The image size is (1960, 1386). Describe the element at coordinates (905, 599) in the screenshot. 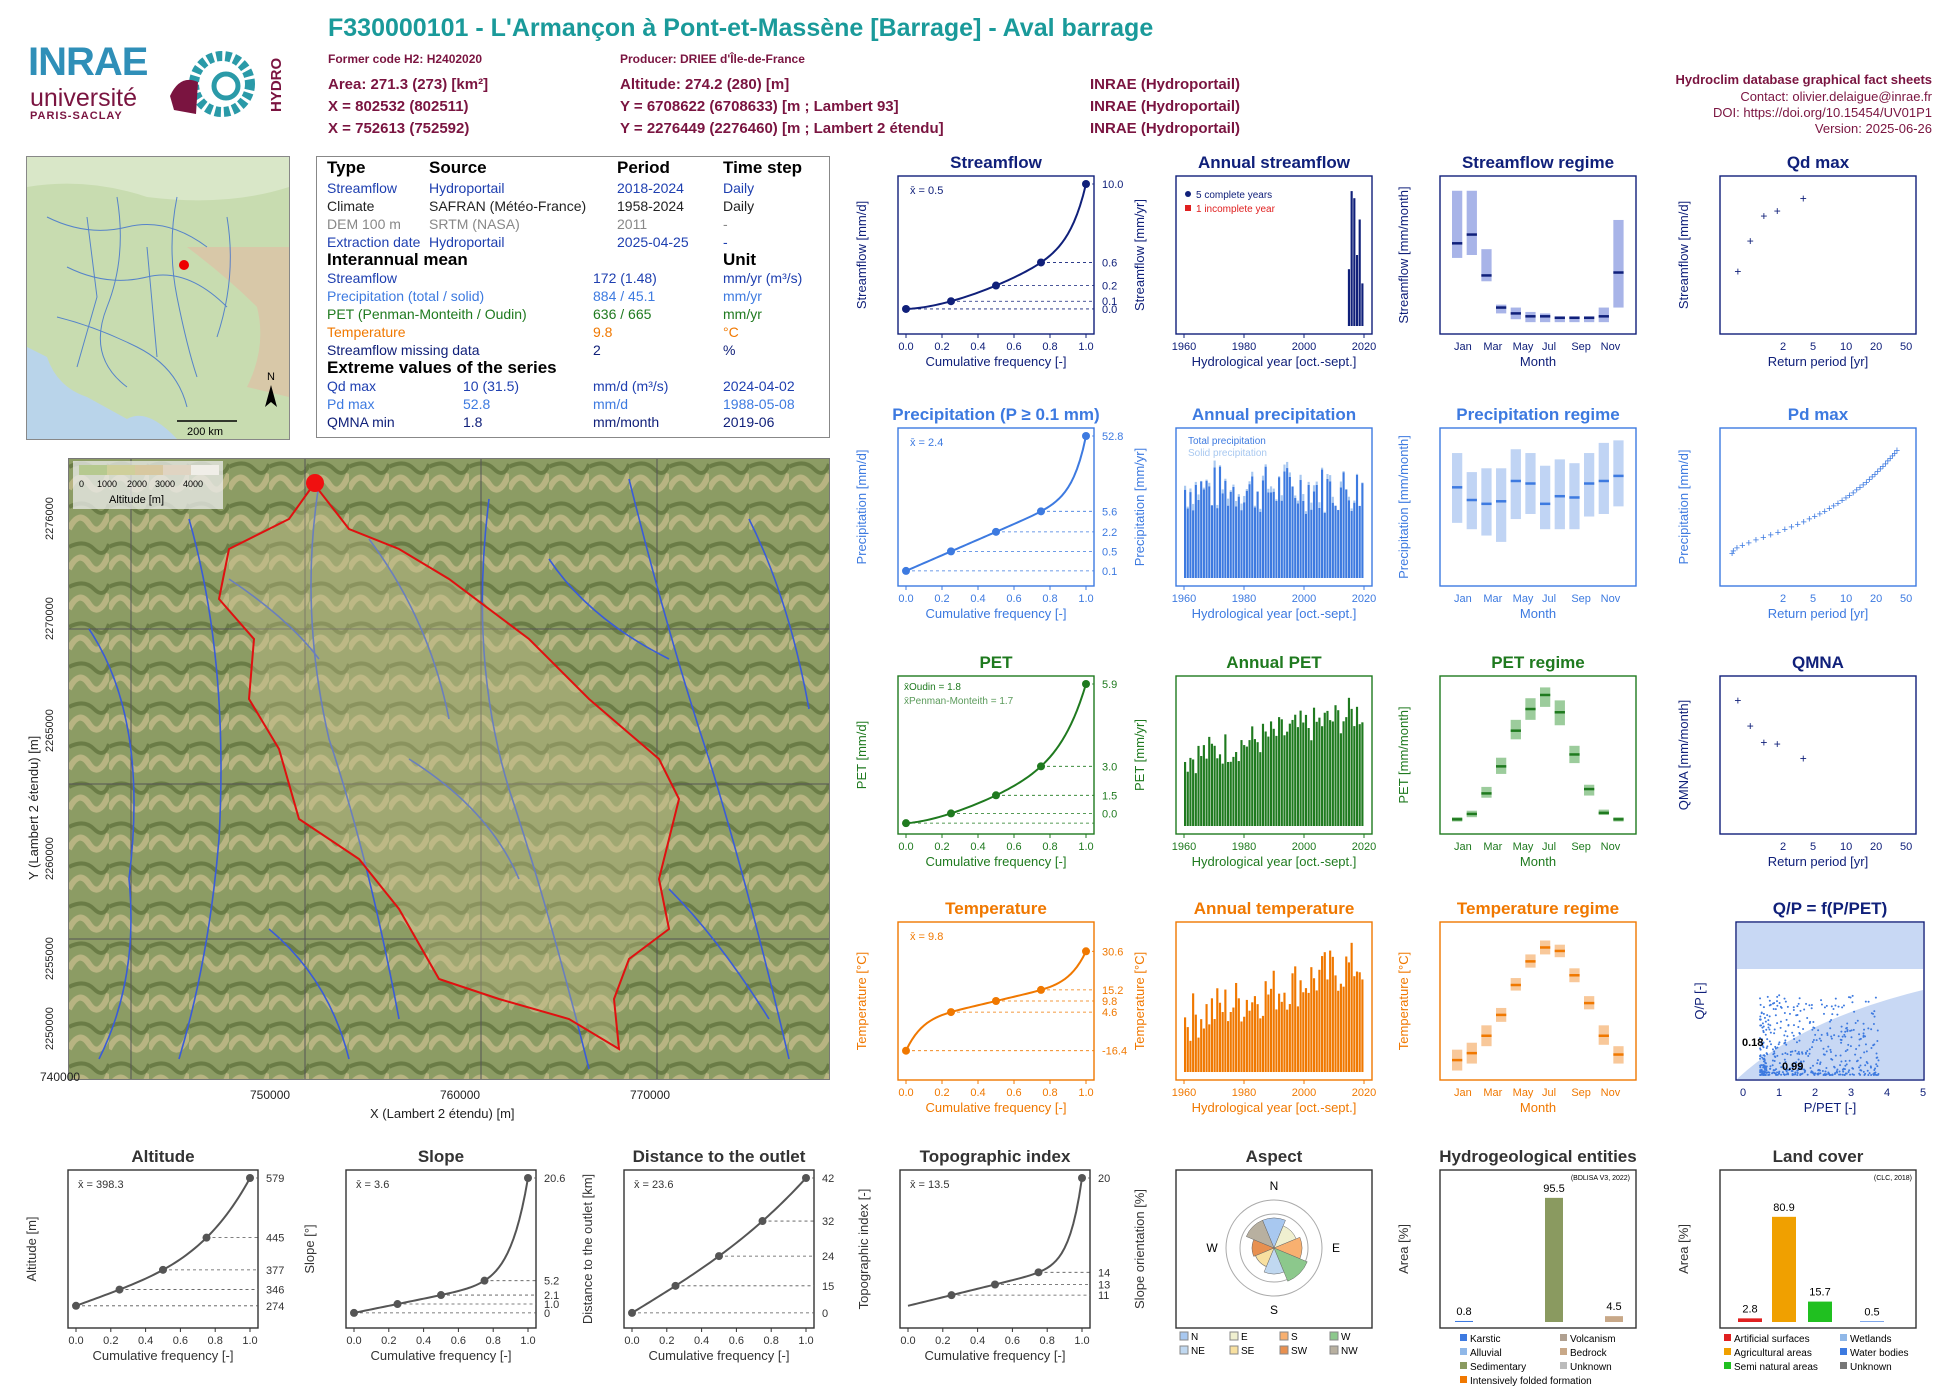

I see `x-tick-label: 0.0` at that location.